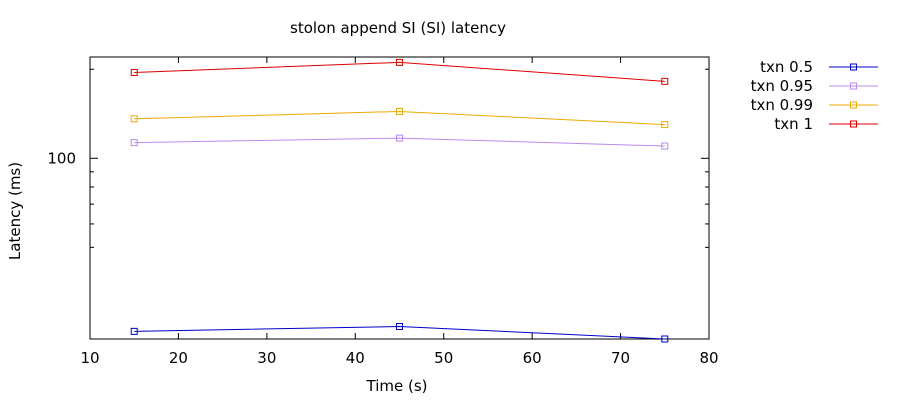 This screenshot has height=400, width=900. I want to click on x-tick-label: 80, so click(708, 358).